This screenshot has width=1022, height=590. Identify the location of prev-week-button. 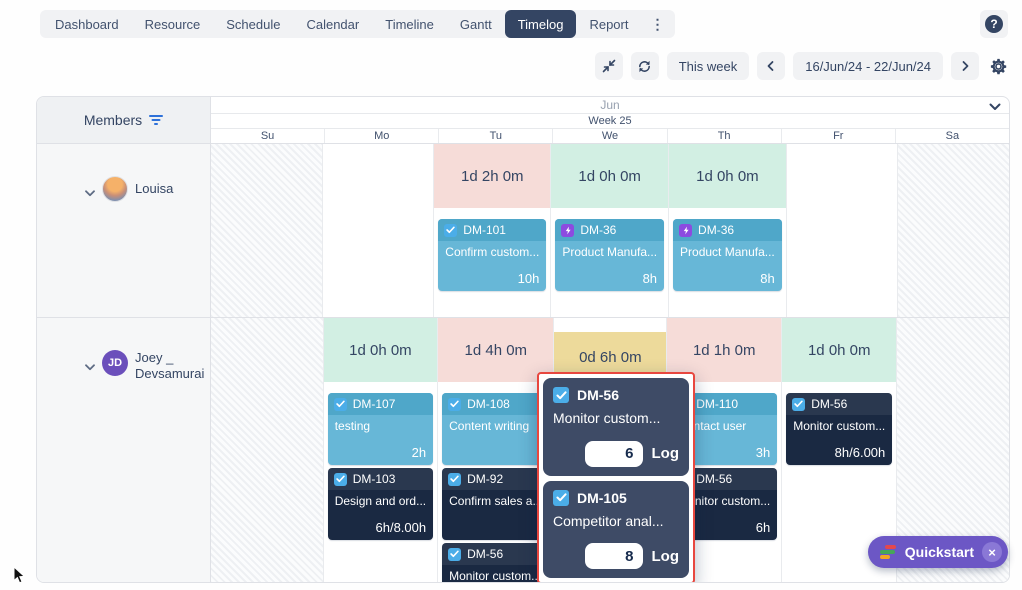
(771, 66).